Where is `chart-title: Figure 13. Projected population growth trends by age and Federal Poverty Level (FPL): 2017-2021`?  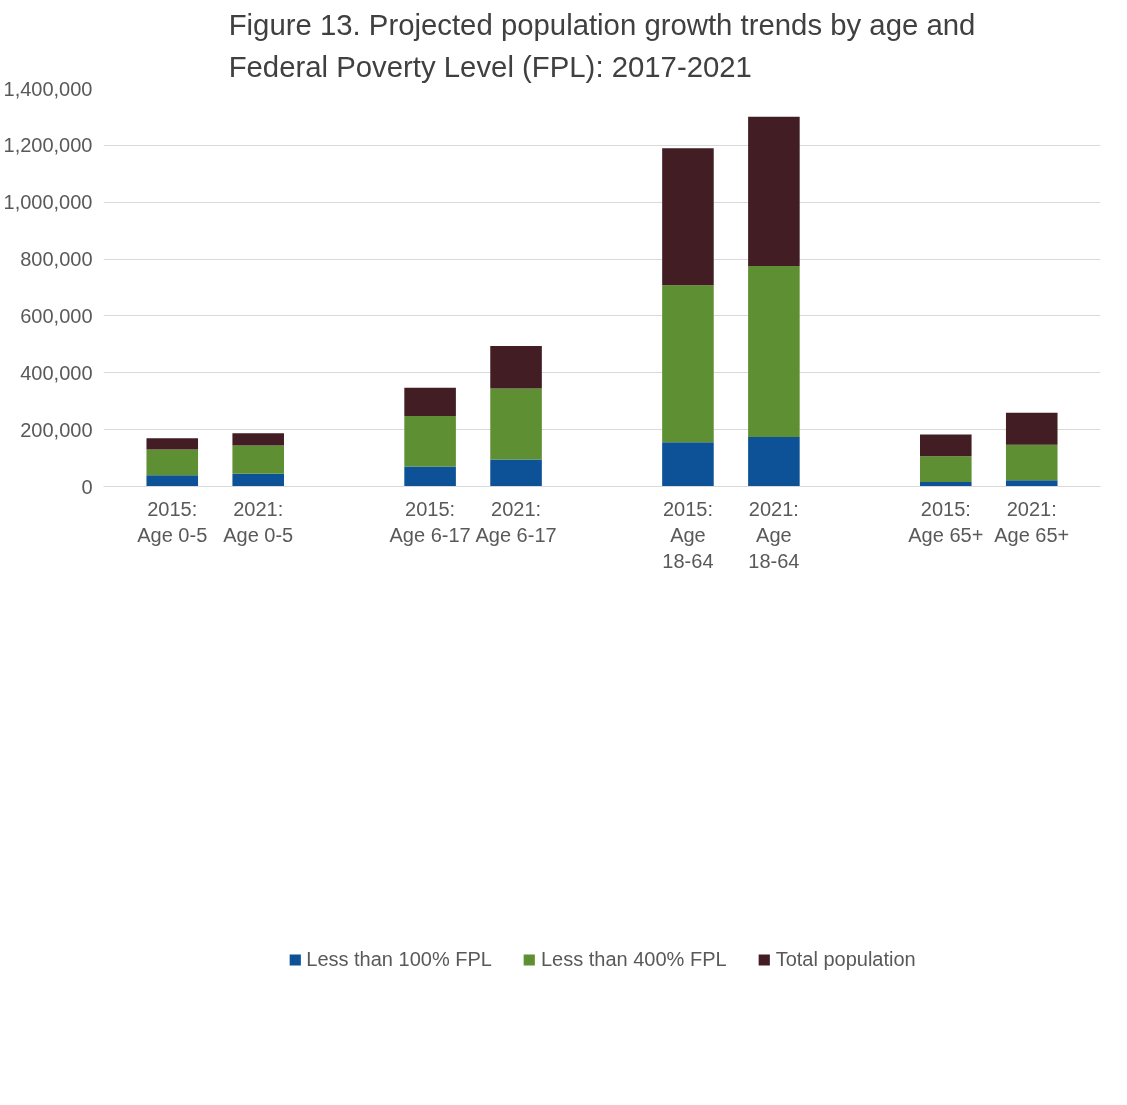
chart-title: Figure 13. Projected population growth trends by age and Federal Poverty Level (FPL): 2017-2021 is located at coordinates (602, 45).